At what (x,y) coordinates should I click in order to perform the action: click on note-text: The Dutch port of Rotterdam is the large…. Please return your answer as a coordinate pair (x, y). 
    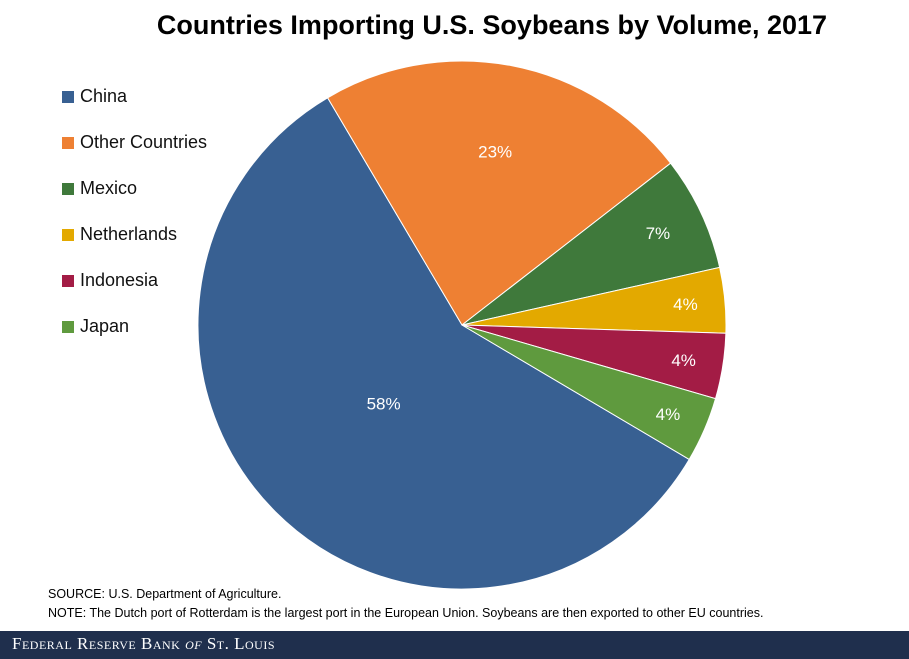
    Looking at the image, I should click on (426, 613).